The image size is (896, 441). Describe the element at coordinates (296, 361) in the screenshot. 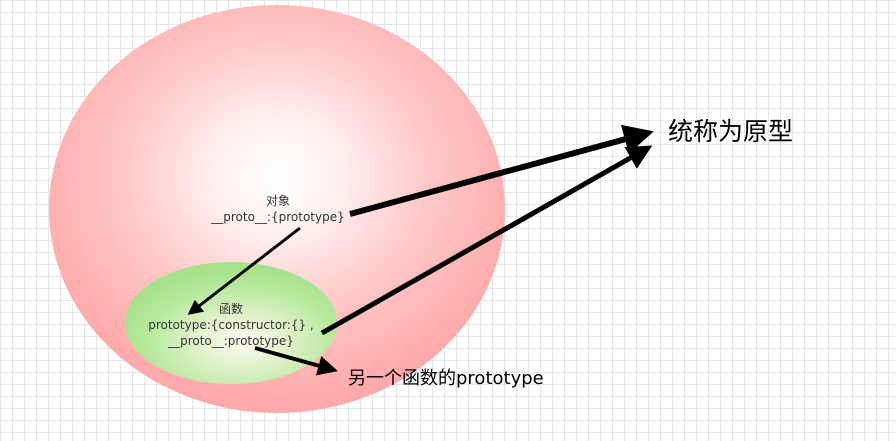

I see `arrow-function-to-another-prototype` at that location.